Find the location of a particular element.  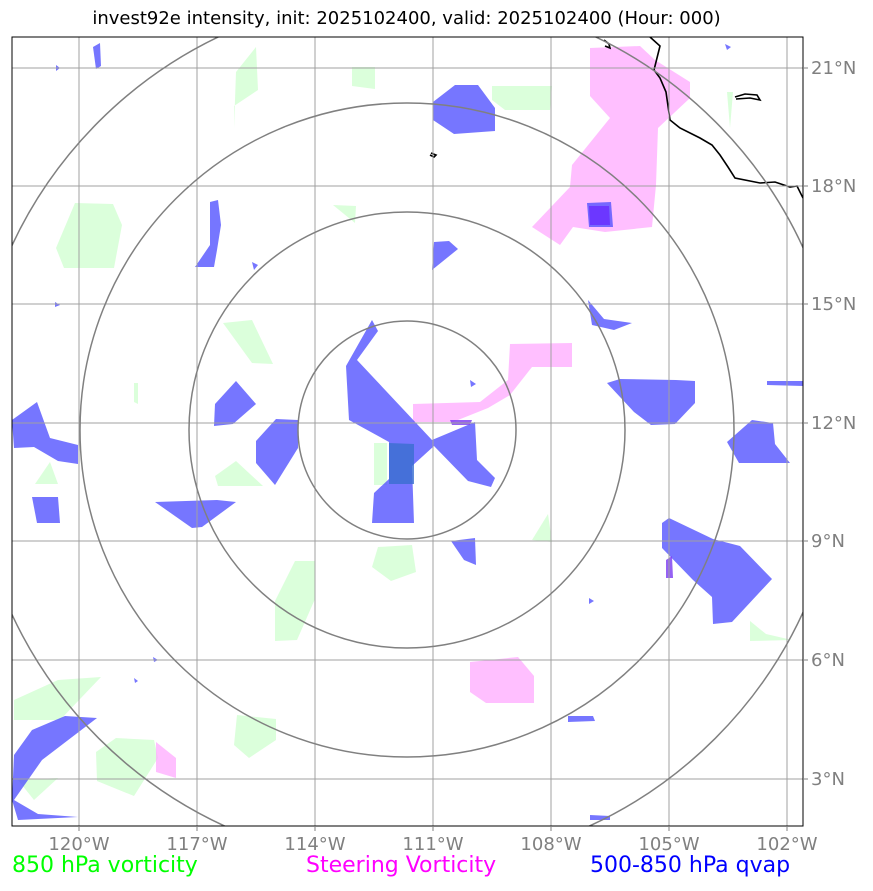

coastline is located at coordinates (616, 118).